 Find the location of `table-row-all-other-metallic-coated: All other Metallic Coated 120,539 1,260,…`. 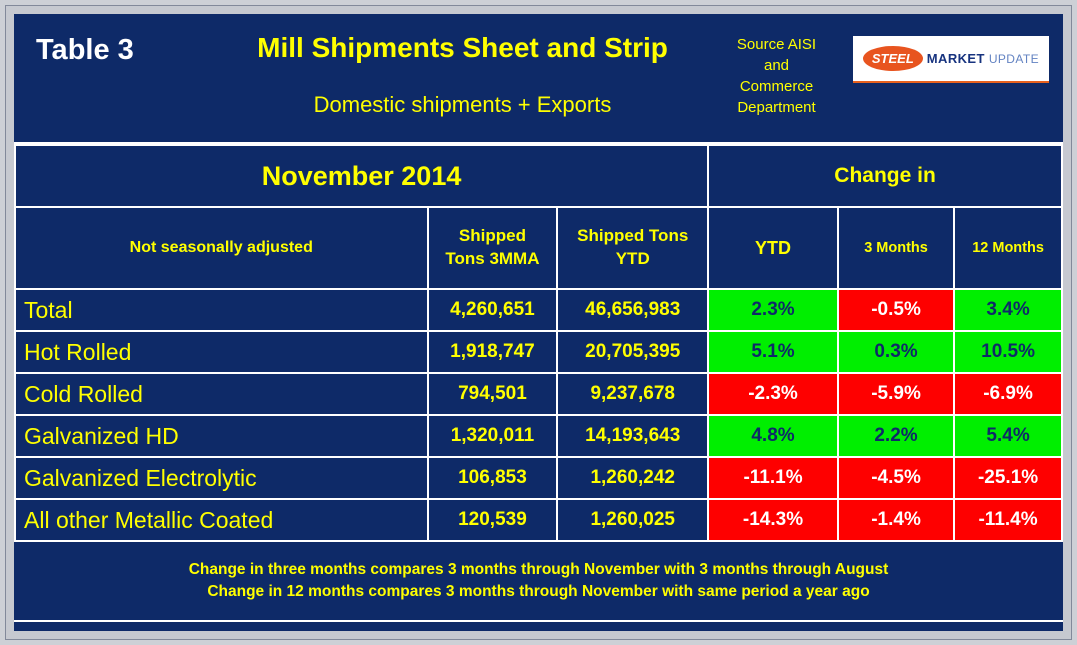

table-row-all-other-metallic-coated: All other Metallic Coated 120,539 1,260,… is located at coordinates (538, 520).